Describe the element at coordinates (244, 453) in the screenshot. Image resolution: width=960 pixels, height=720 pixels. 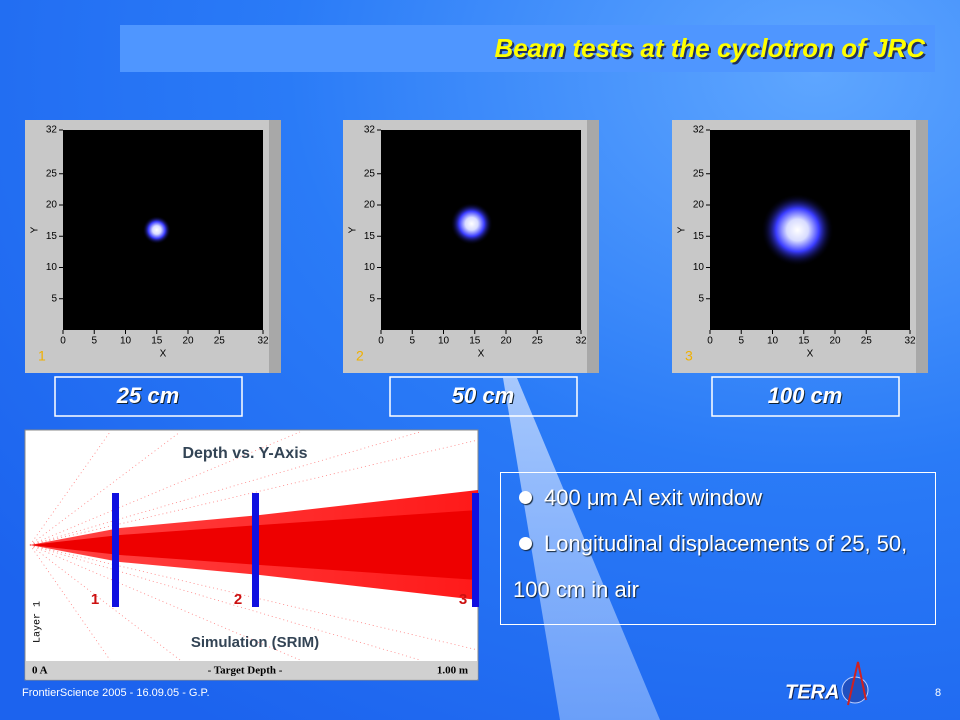
I see `sim-title: Depth vs. Y-Axis` at that location.